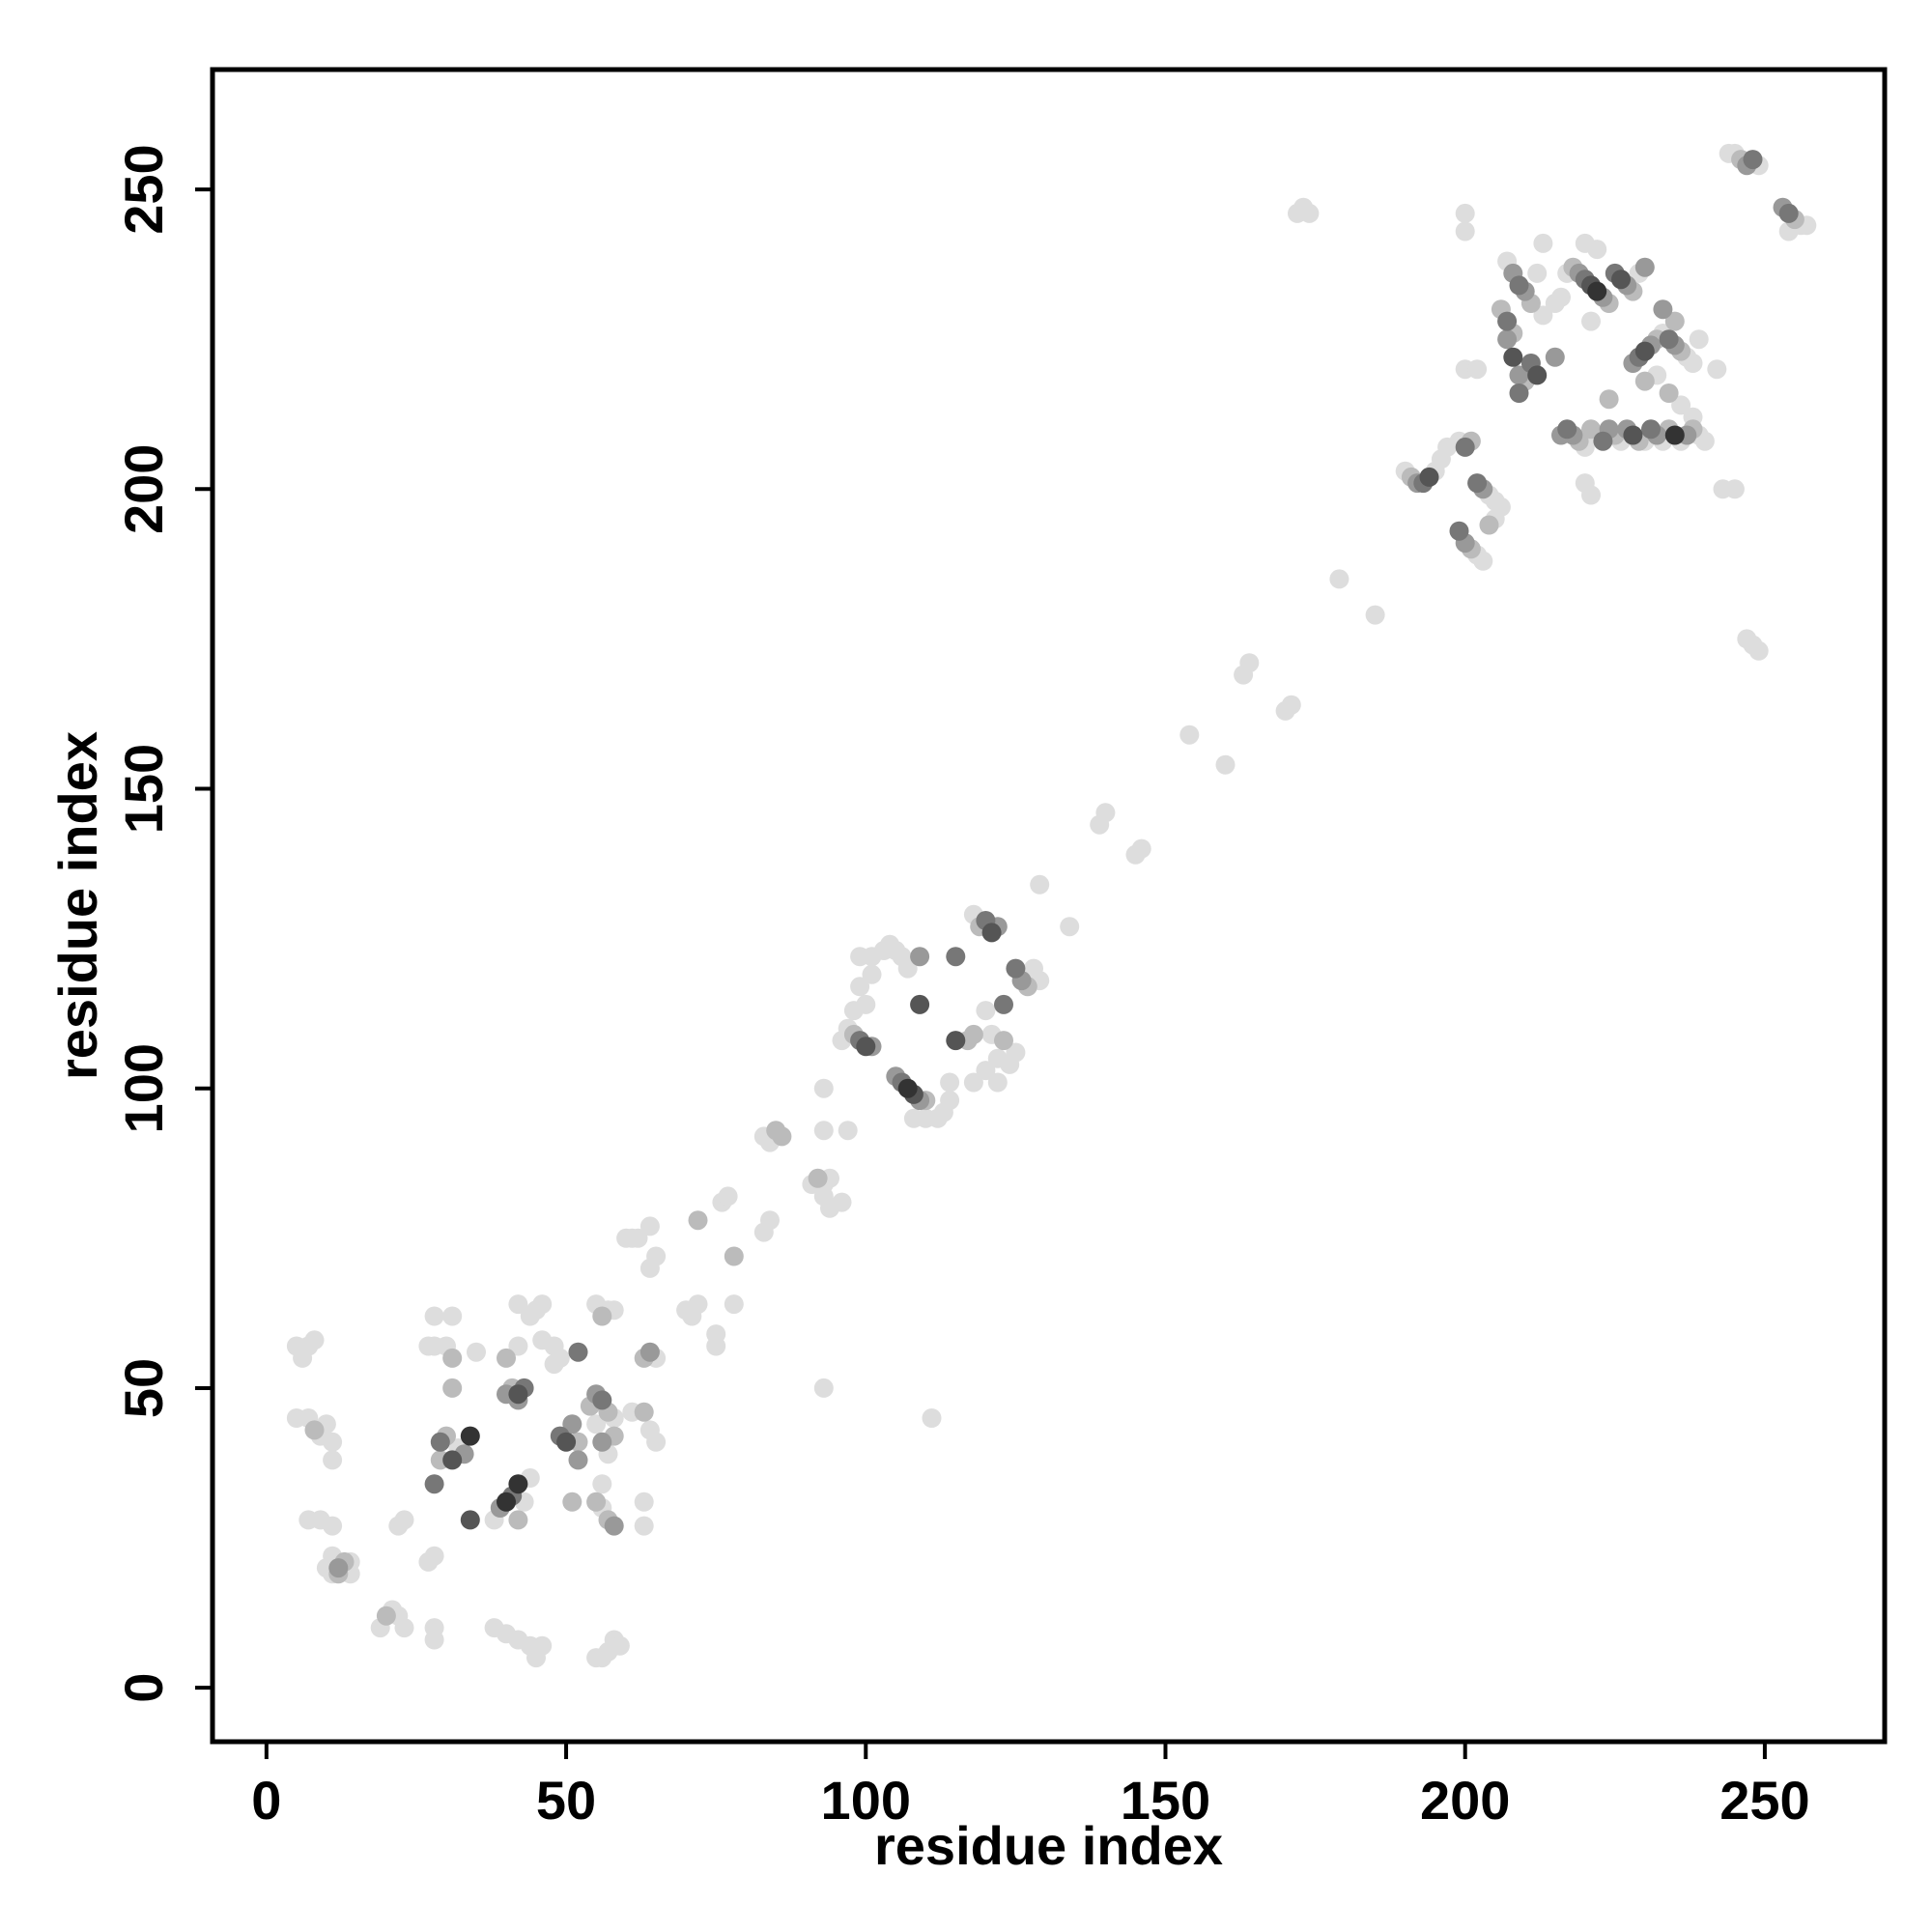  What do you see at coordinates (1165, 1800) in the screenshot?
I see `x-tick-label: 150` at bounding box center [1165, 1800].